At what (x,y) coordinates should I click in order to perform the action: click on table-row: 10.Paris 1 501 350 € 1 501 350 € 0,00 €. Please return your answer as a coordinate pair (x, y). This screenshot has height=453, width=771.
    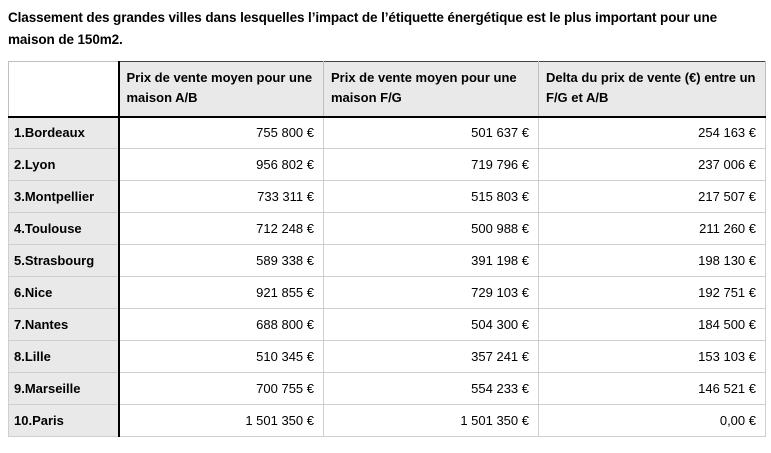
    Looking at the image, I should click on (387, 420).